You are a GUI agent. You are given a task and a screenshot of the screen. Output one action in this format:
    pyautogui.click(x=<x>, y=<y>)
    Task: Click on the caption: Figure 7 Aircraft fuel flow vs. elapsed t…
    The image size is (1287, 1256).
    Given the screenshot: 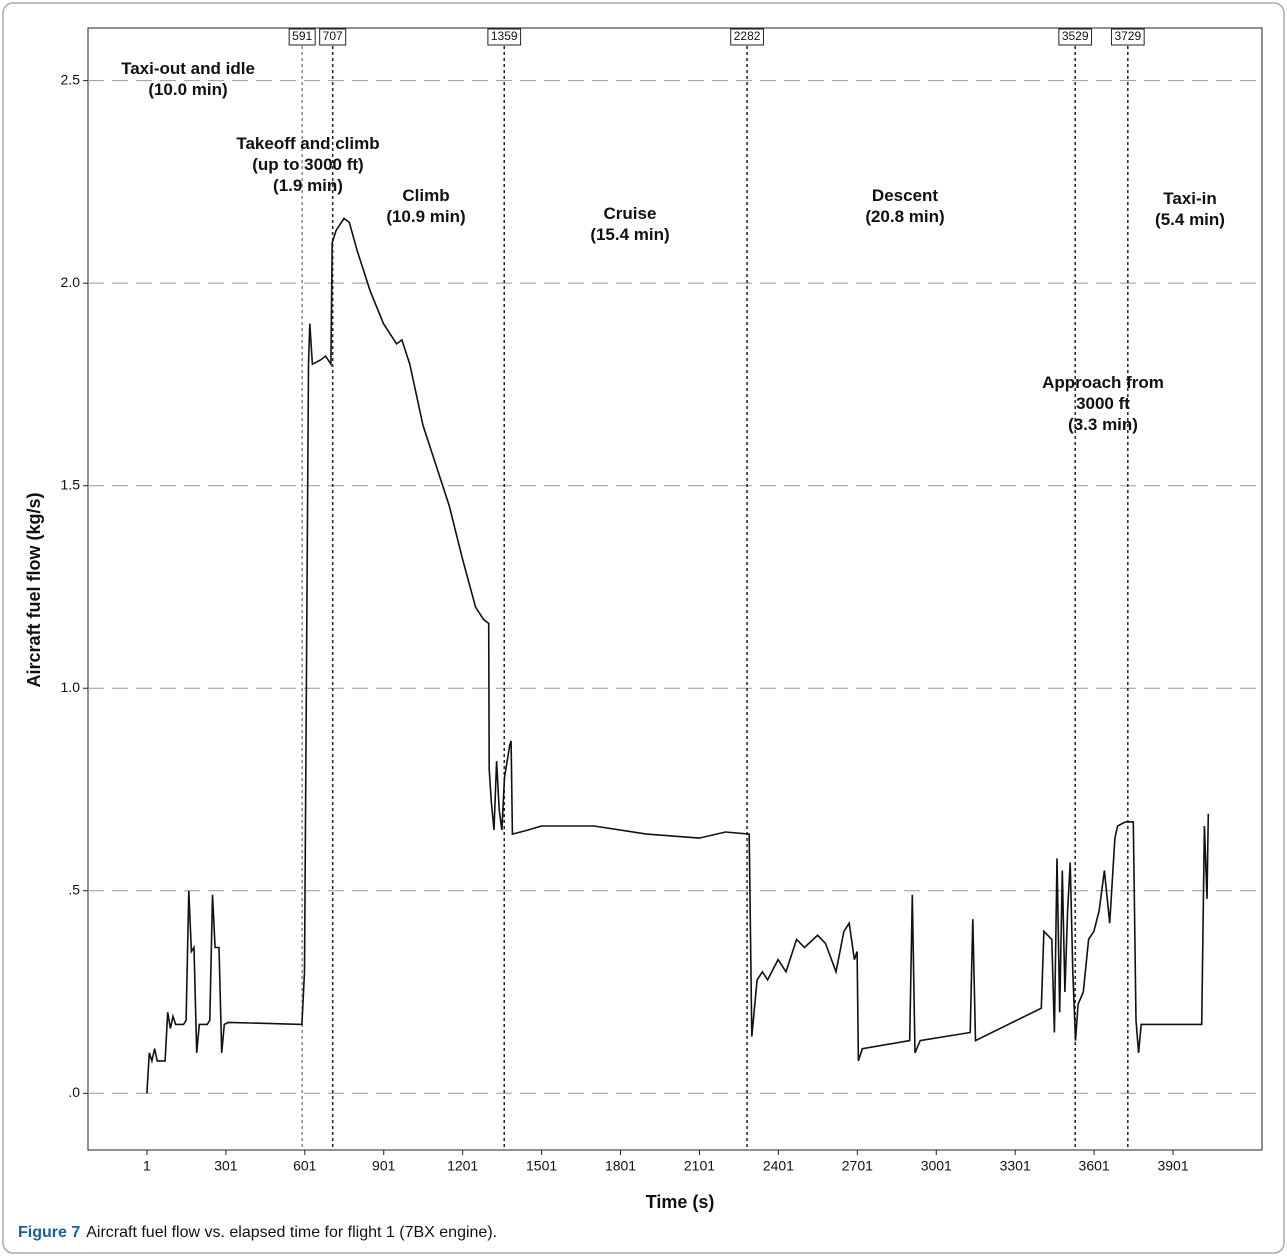 What is the action you would take?
    pyautogui.click(x=257, y=1232)
    